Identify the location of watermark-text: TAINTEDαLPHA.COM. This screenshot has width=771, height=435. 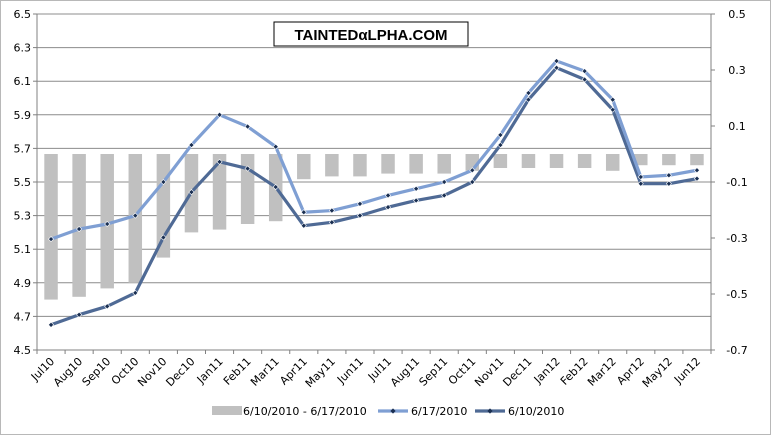
(370, 35).